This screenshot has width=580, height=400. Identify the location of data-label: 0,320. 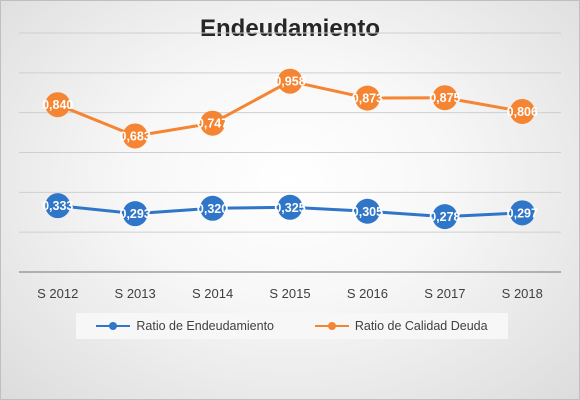
(212, 209).